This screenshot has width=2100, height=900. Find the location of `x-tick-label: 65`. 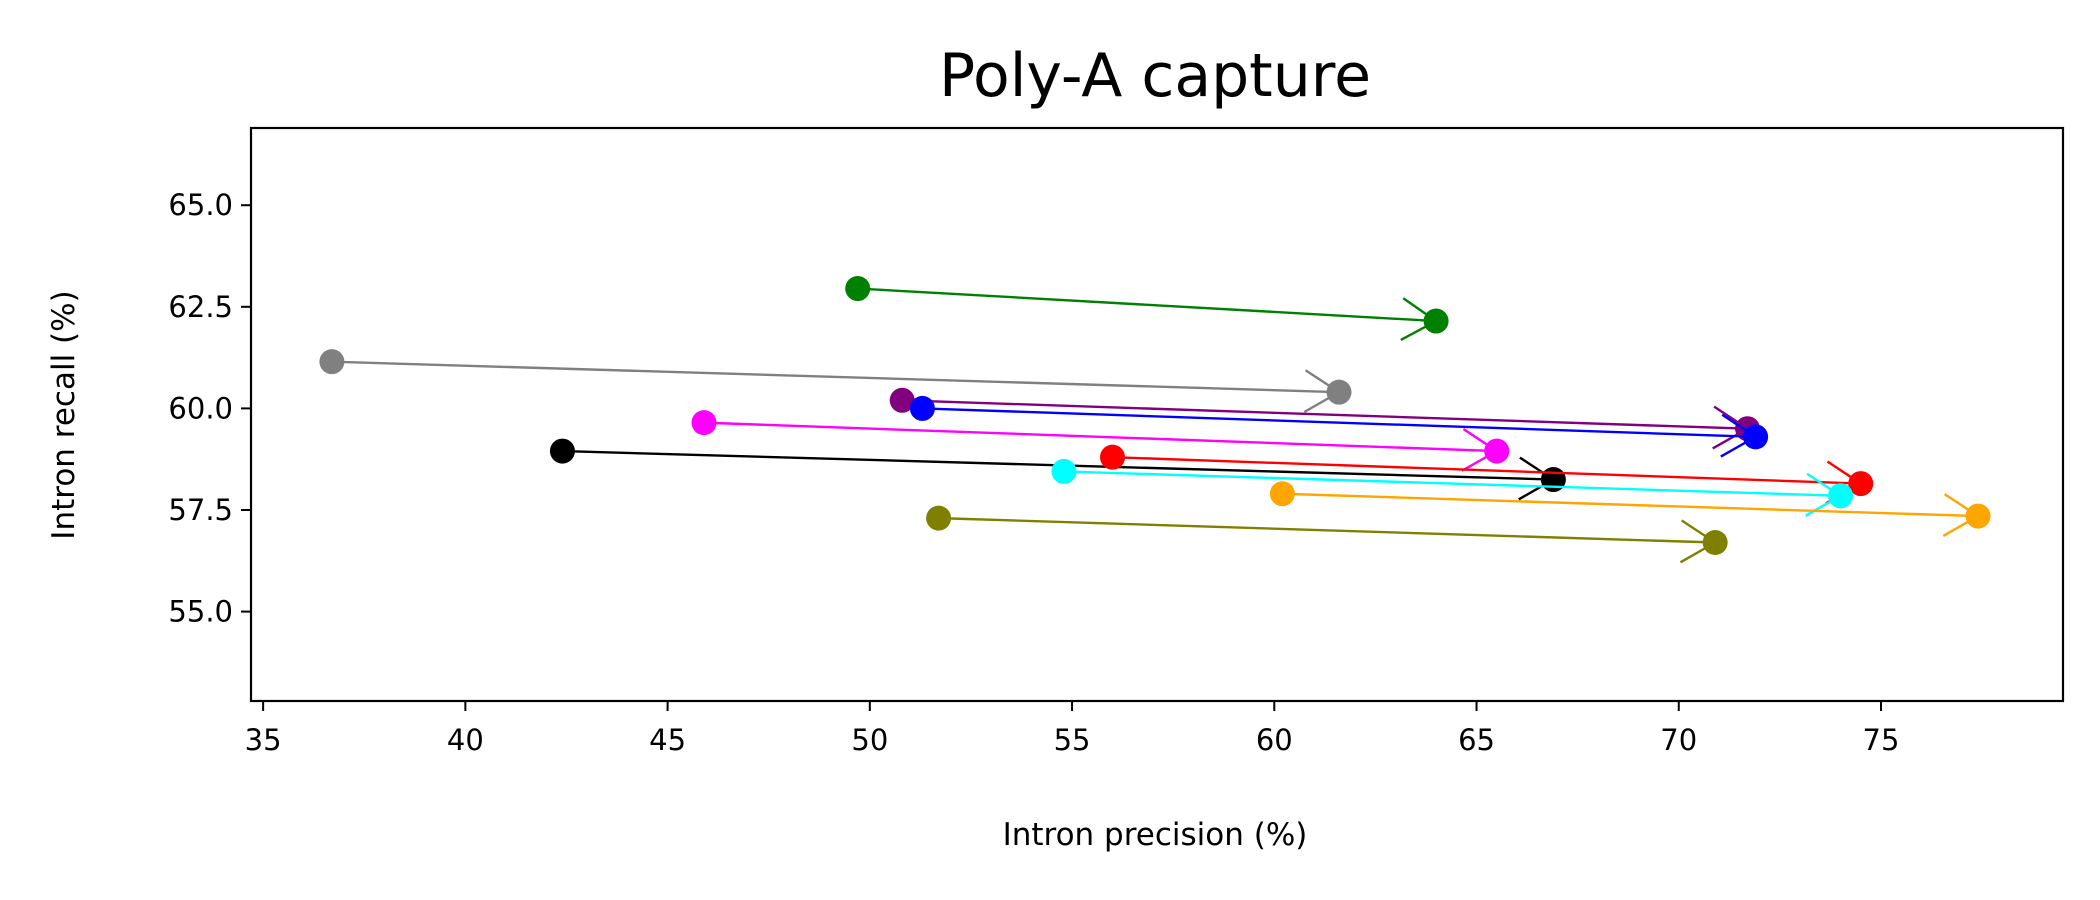

x-tick-label: 65 is located at coordinates (1476, 740).